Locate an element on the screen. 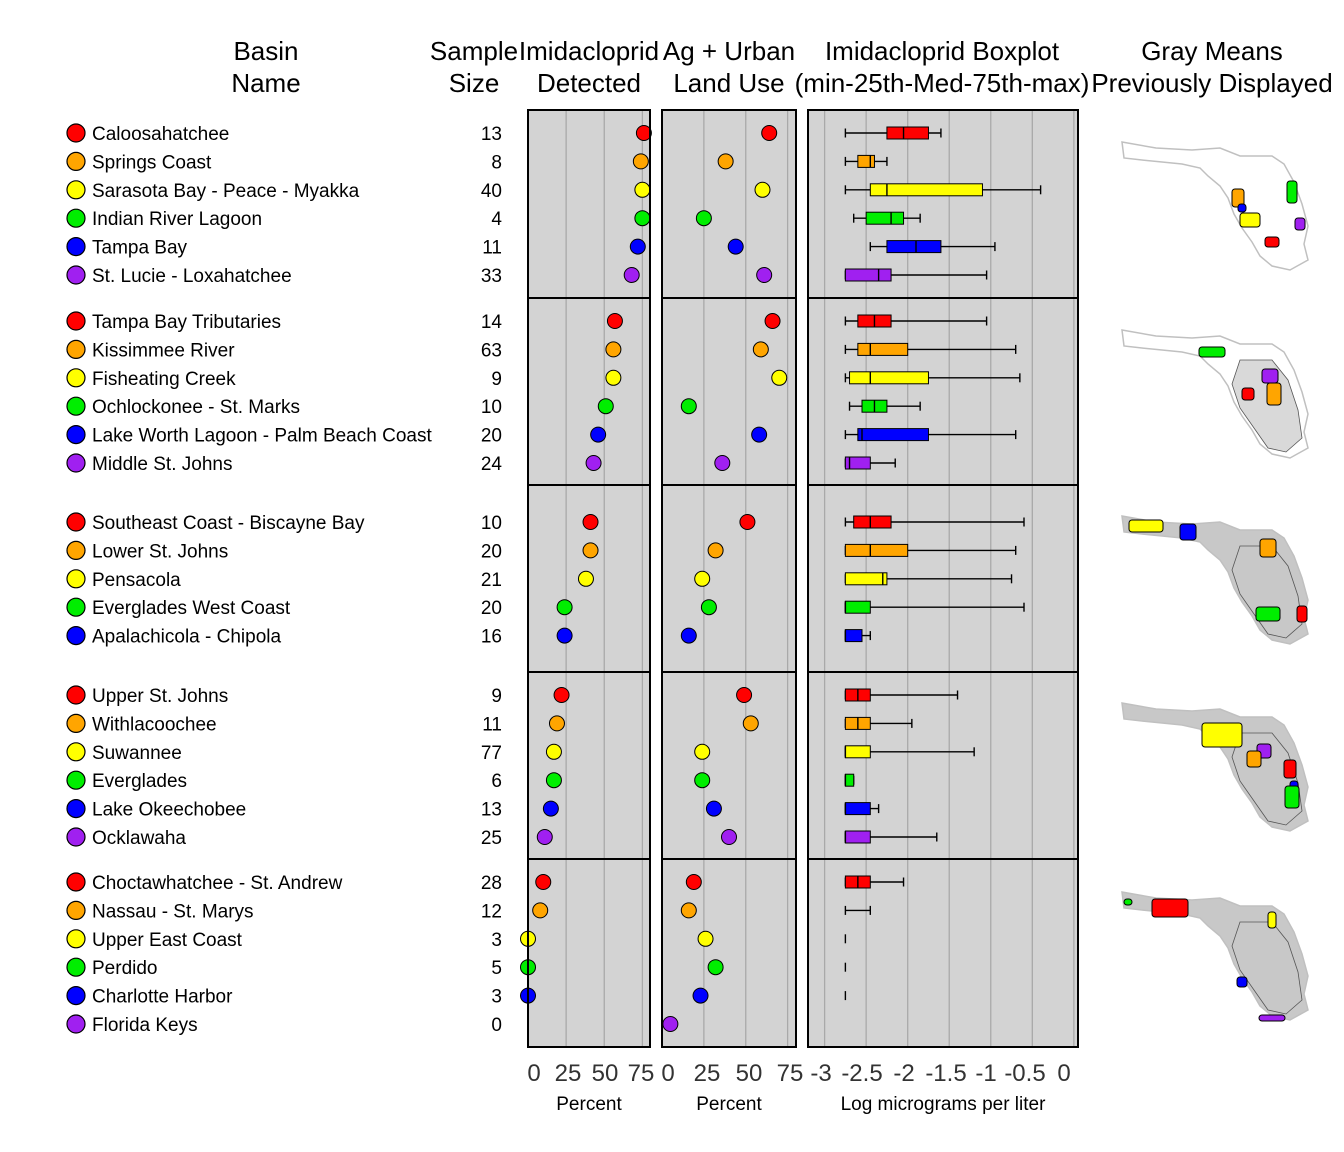 The height and width of the screenshot is (1152, 1344). axis-title-boxplot: Log micrograms per liter is located at coordinates (944, 1104).